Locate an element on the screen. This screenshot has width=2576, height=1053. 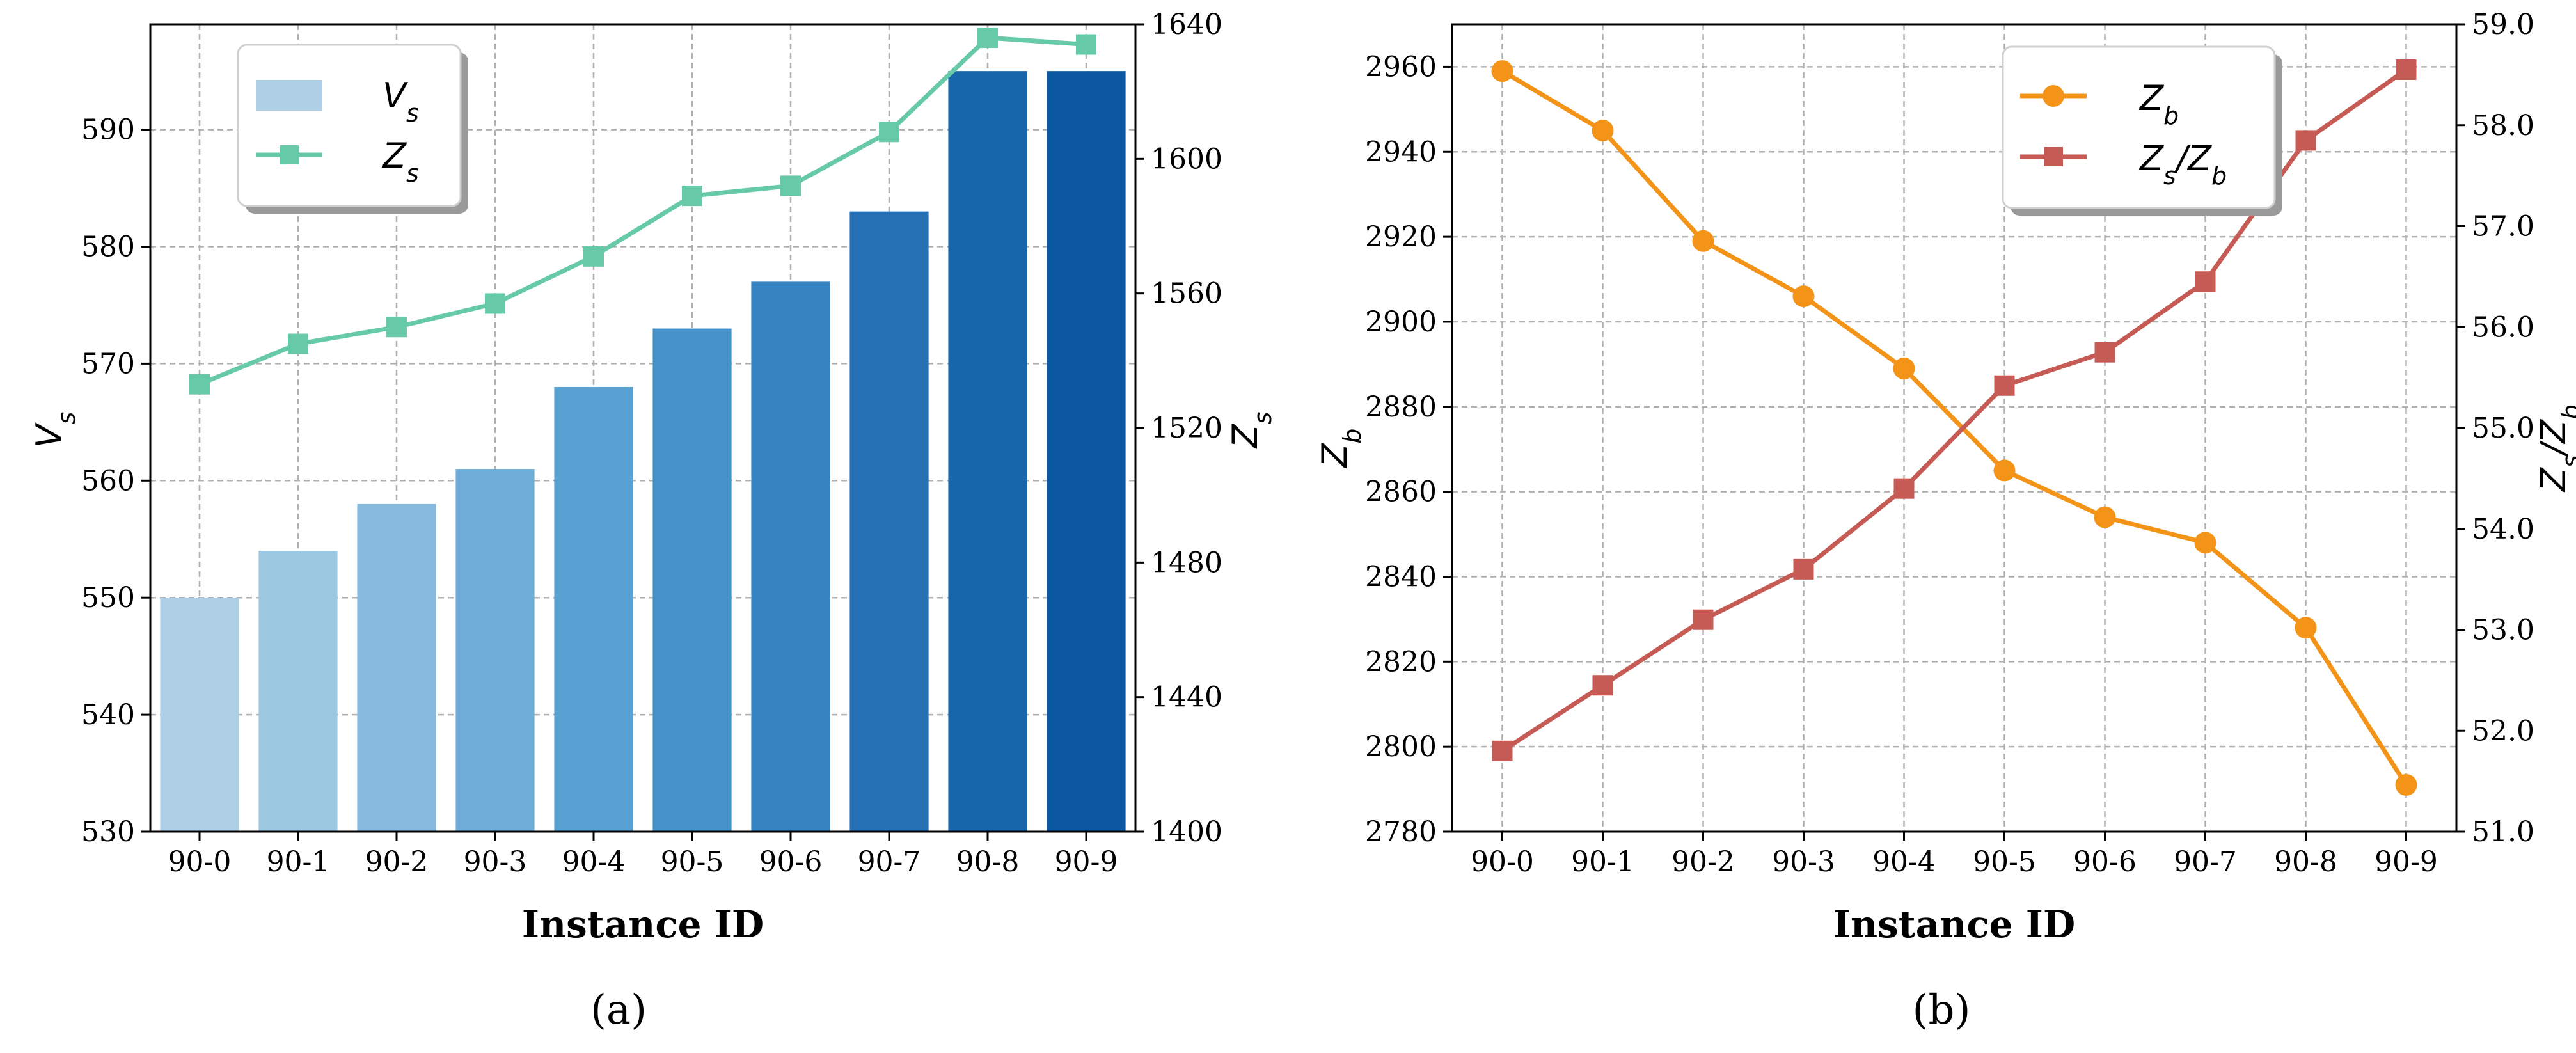
right-y-tick-label: 1640 is located at coordinates (1186, 24).